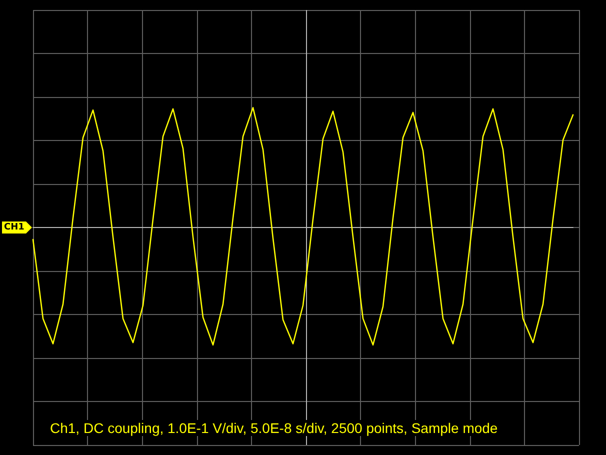  I want to click on text: Ch1, DC coupling, 1.0E-1 V/div, 5.0E-8 s/div, 2500 points, Sample mode, so click(274, 428).